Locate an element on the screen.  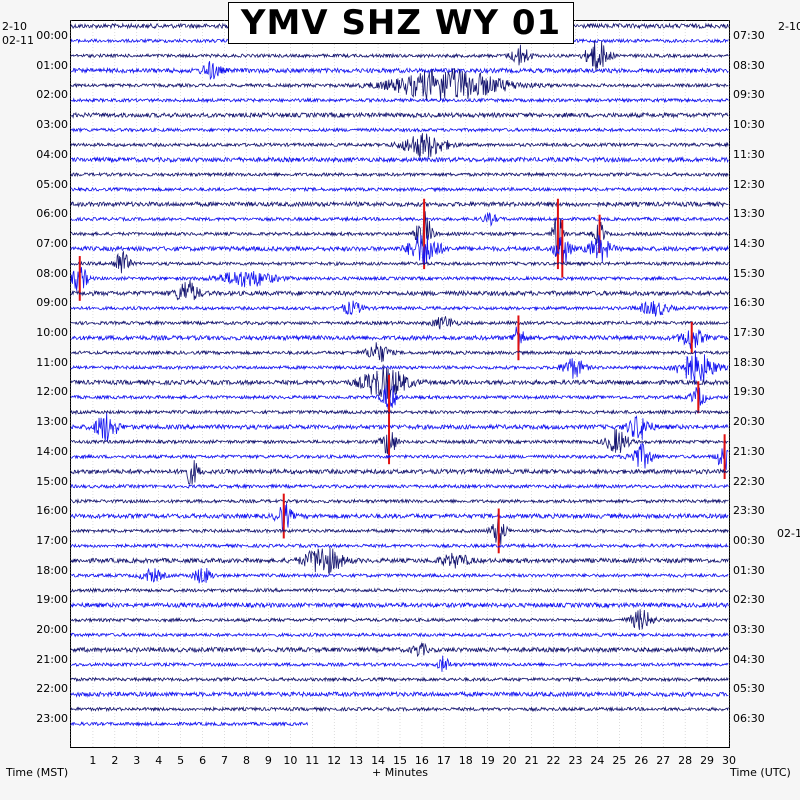
right-date-change: 02-1 is located at coordinates (788, 533).